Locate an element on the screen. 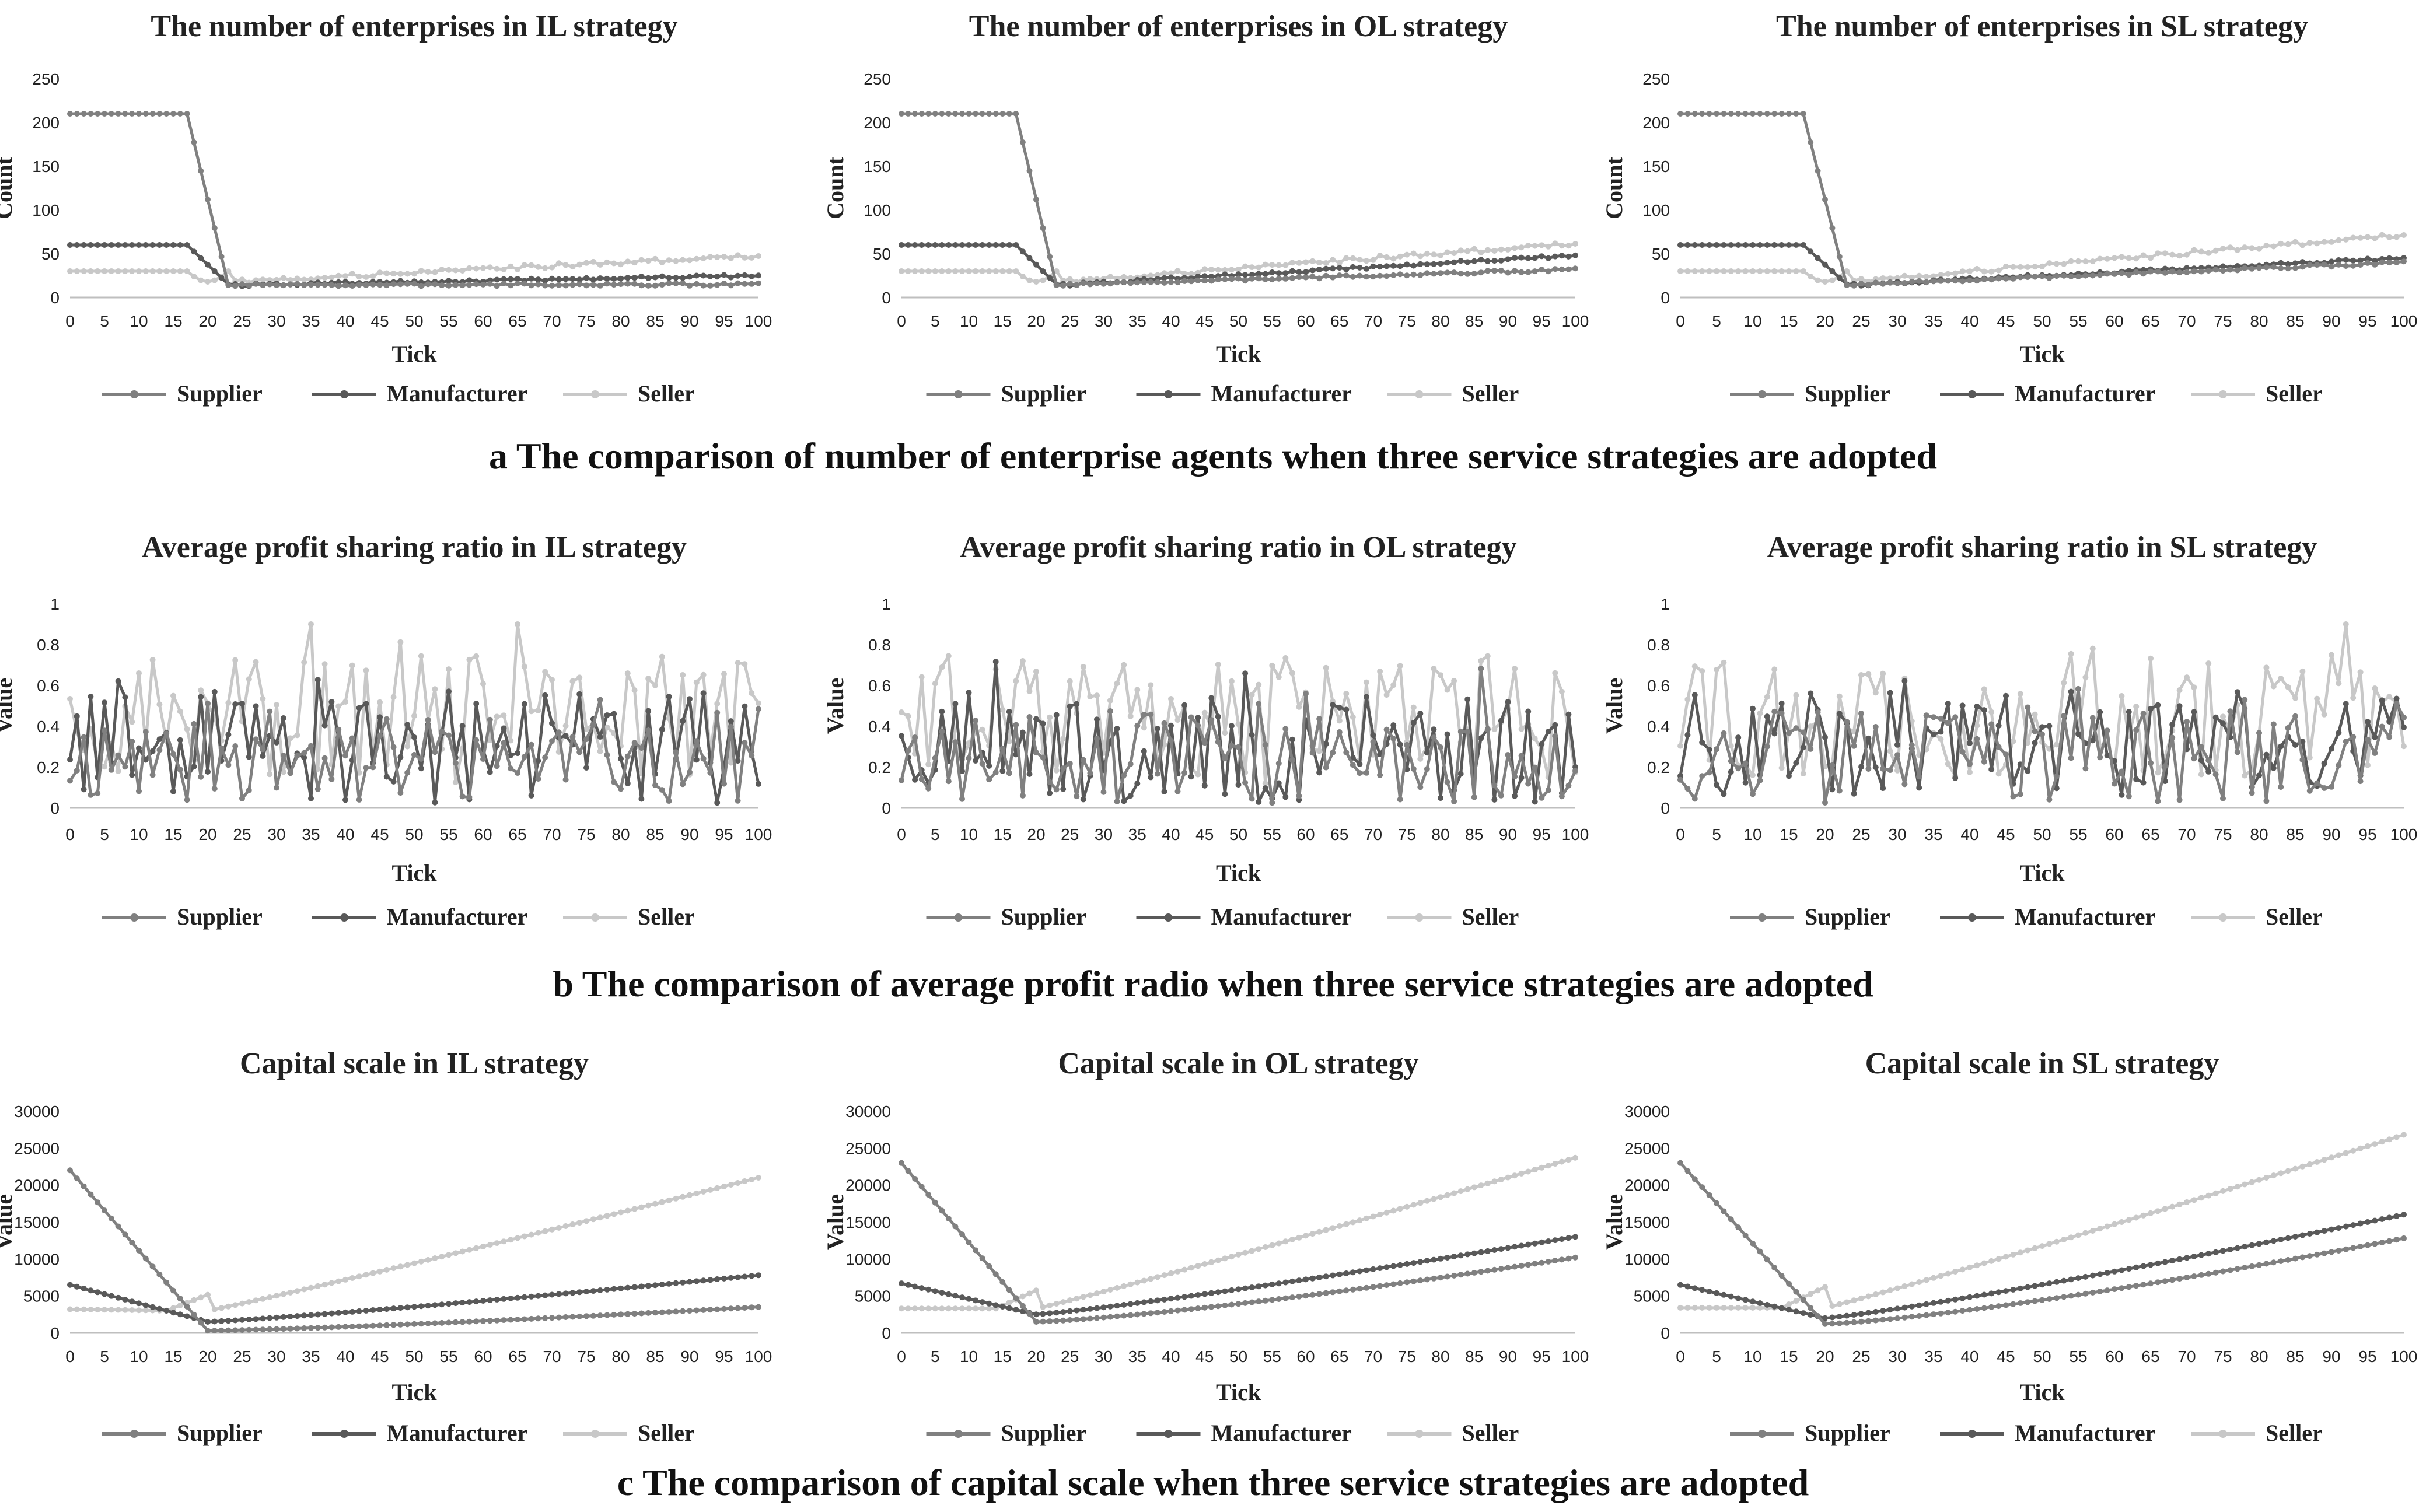  x-tick-label: 80 is located at coordinates (2259, 321).